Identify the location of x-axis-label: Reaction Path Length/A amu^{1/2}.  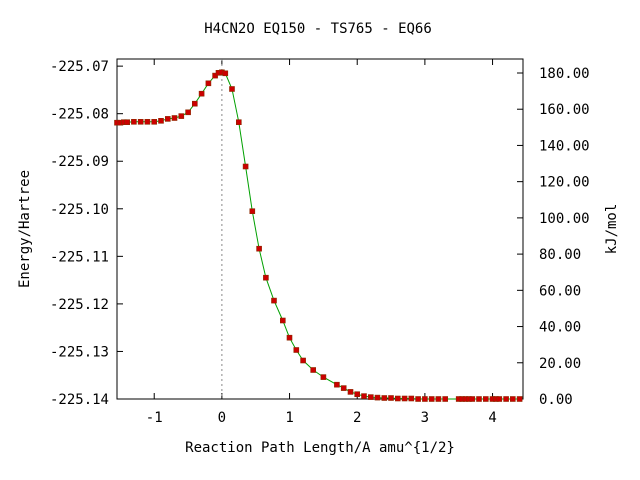
(320, 448).